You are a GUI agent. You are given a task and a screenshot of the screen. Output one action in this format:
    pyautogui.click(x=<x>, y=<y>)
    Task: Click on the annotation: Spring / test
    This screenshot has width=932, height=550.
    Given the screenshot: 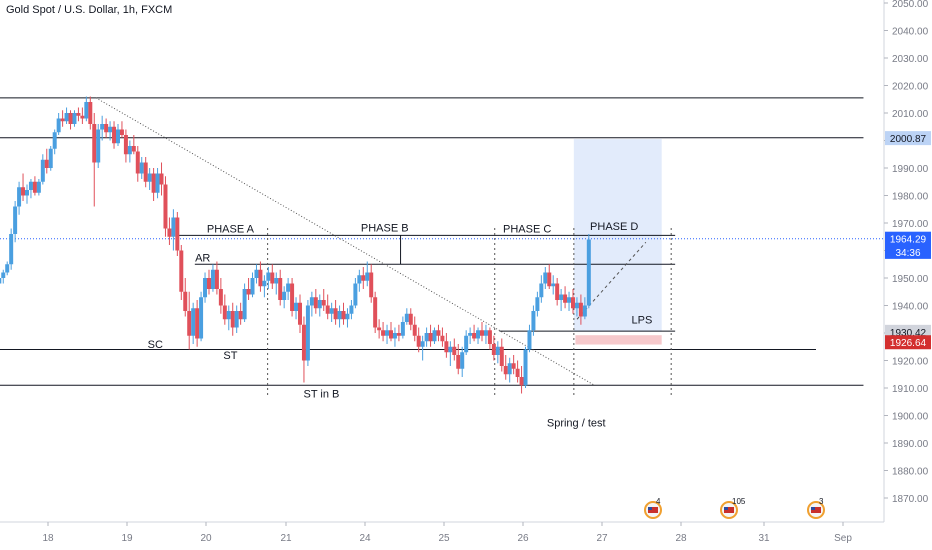 What is the action you would take?
    pyautogui.click(x=576, y=424)
    